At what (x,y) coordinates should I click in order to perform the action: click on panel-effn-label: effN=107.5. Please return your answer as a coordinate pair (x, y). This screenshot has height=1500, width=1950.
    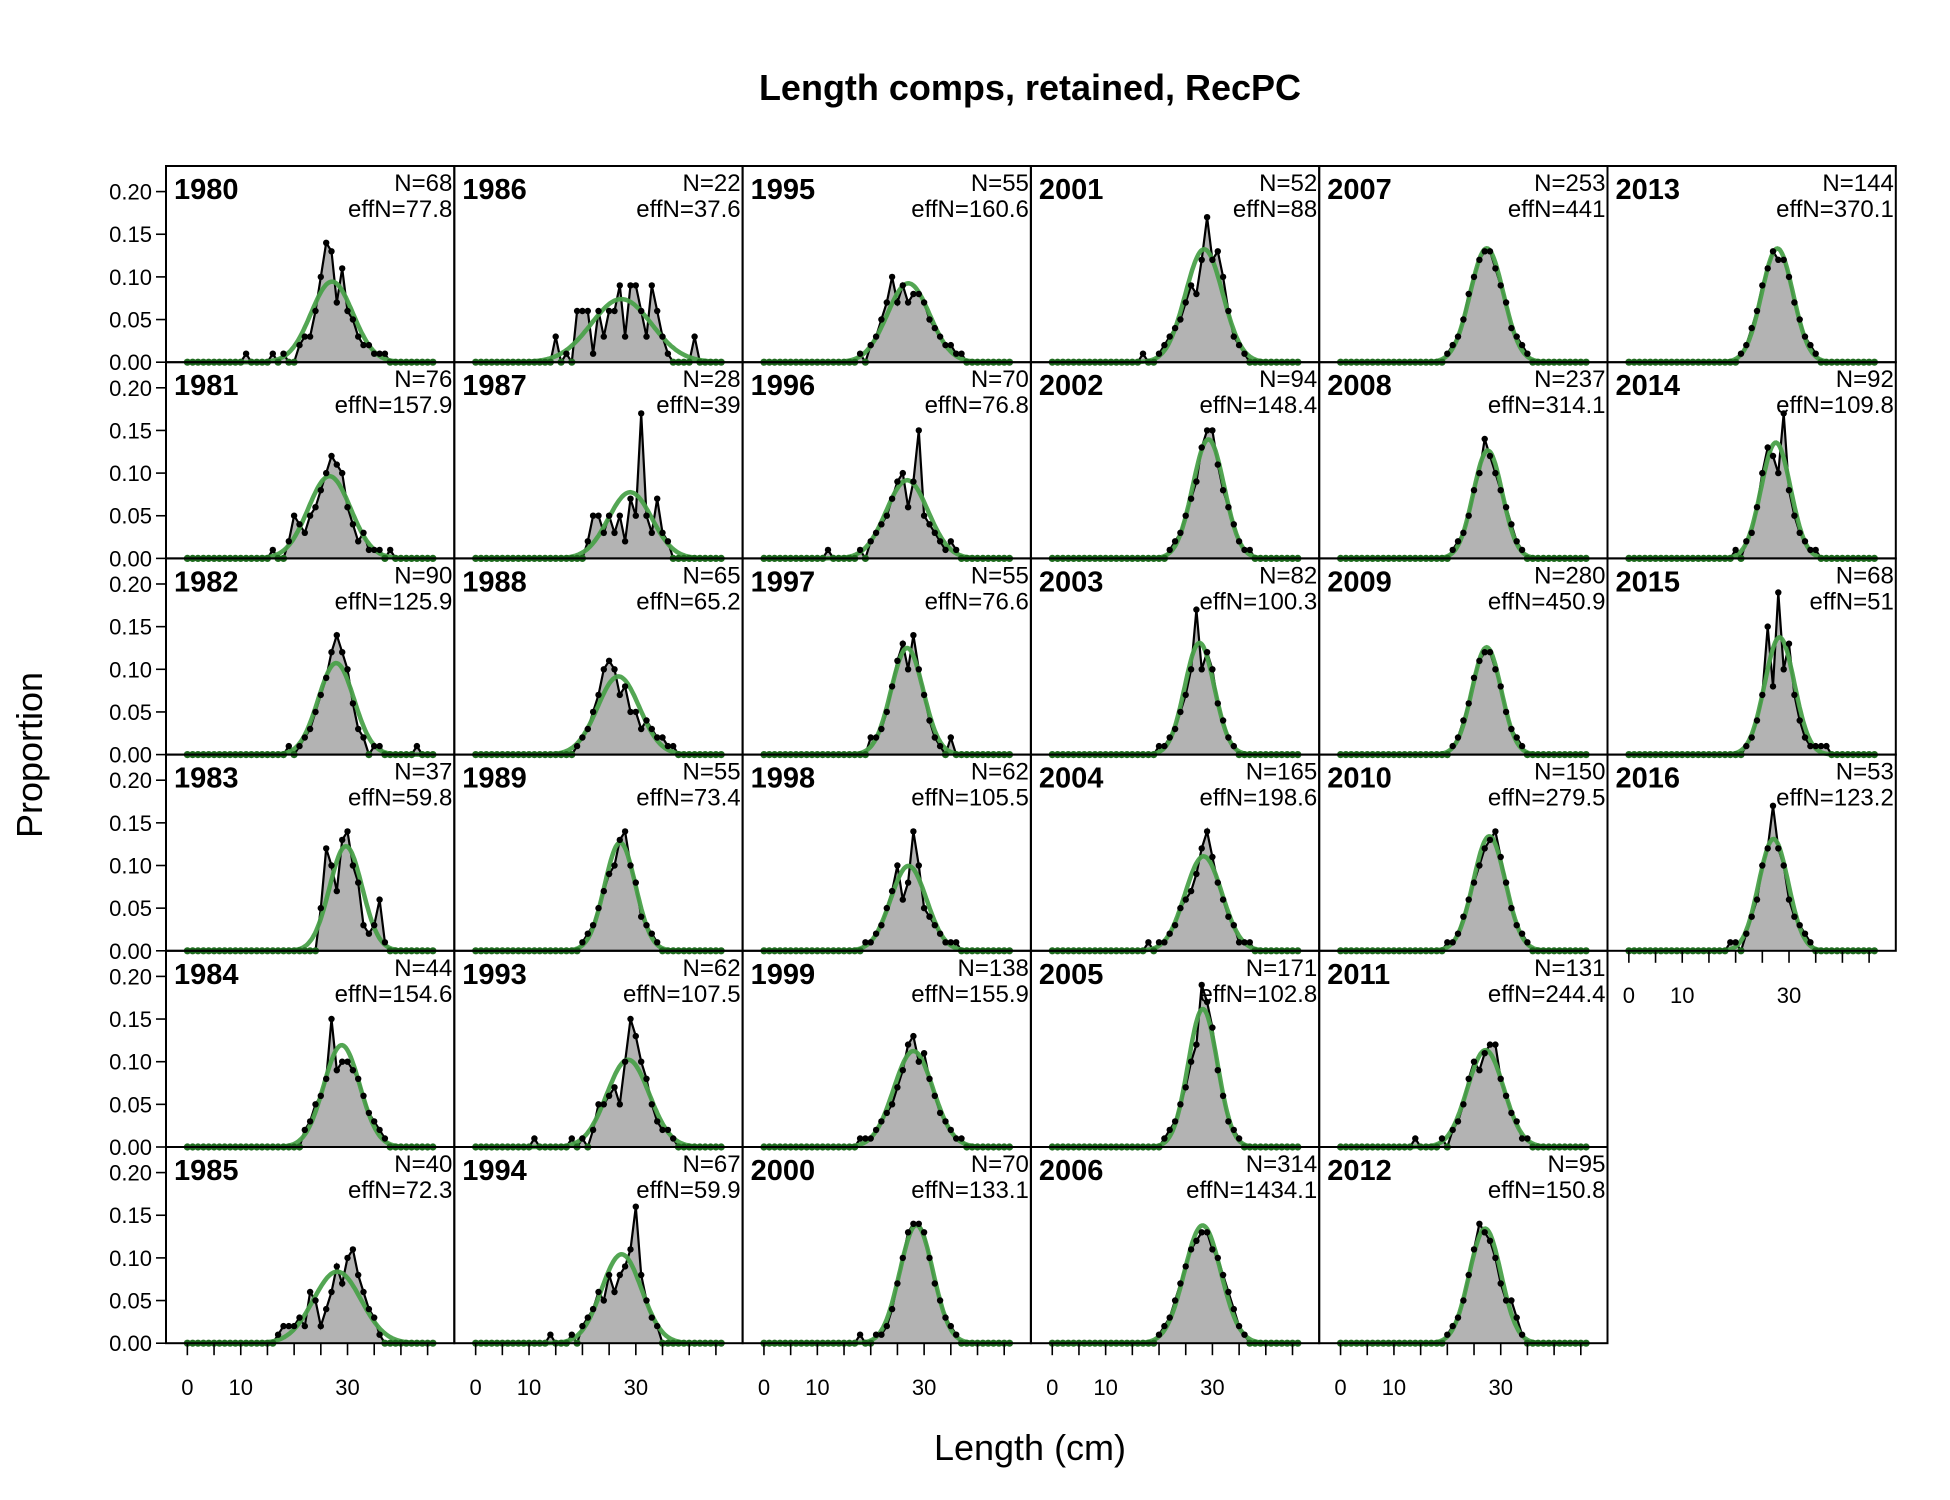
    Looking at the image, I should click on (682, 994).